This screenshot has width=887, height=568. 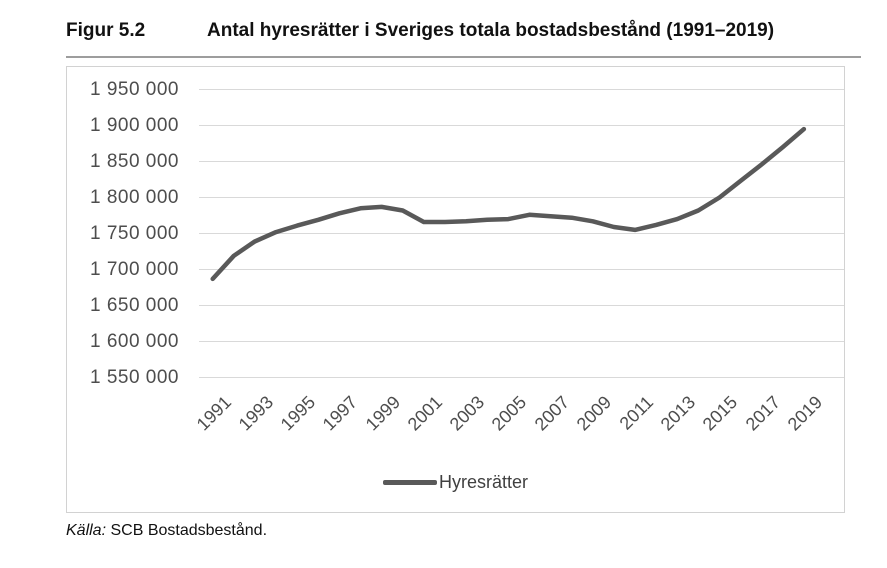 What do you see at coordinates (134, 197) in the screenshot?
I see `y-axis-tick-label: 1 800 000` at bounding box center [134, 197].